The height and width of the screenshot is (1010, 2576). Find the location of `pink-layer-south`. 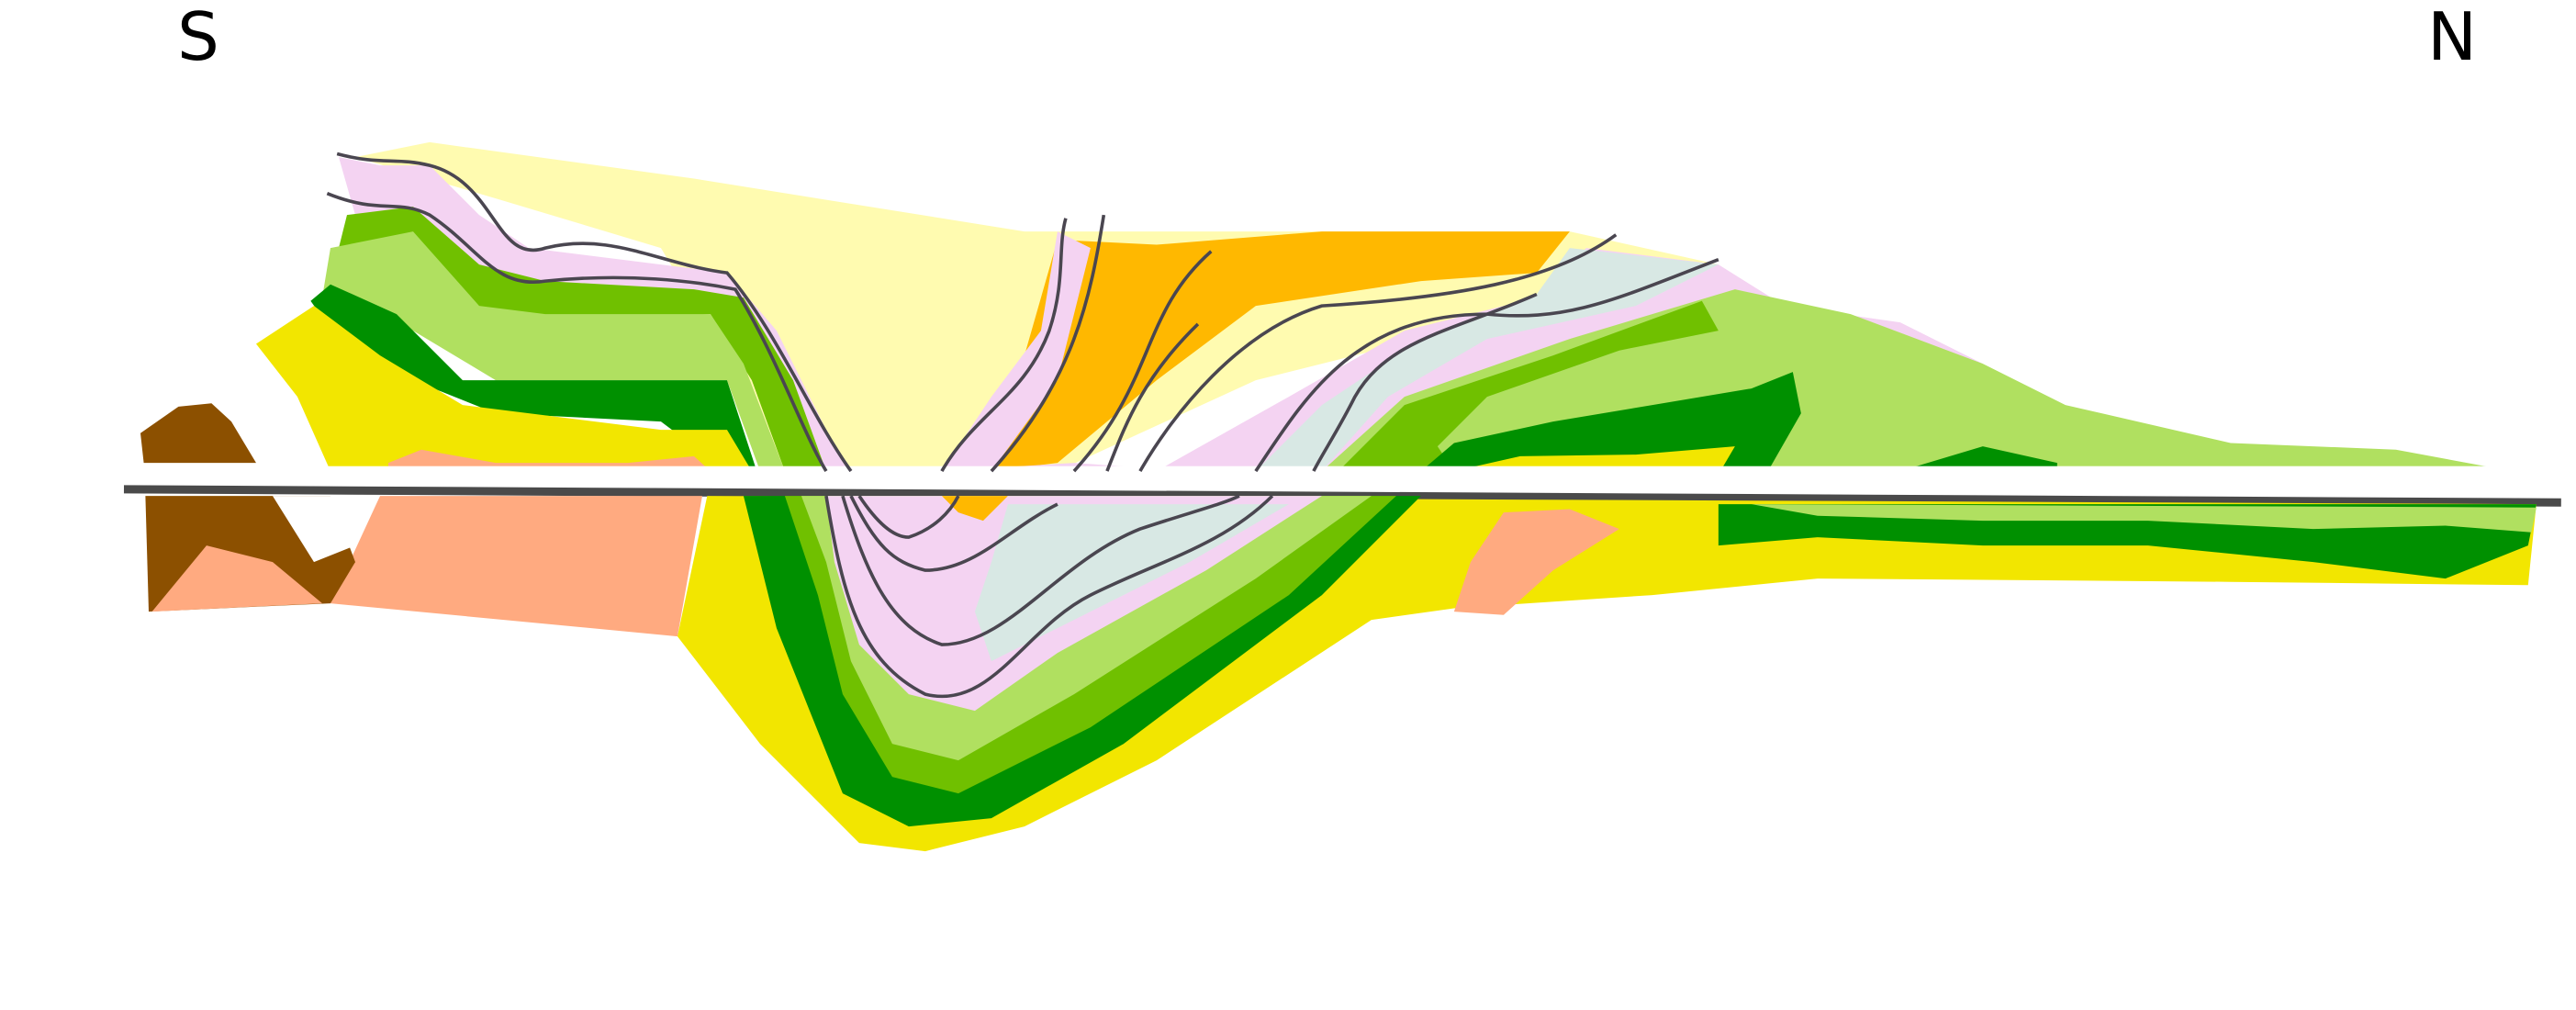

pink-layer-south is located at coordinates (594, 315).